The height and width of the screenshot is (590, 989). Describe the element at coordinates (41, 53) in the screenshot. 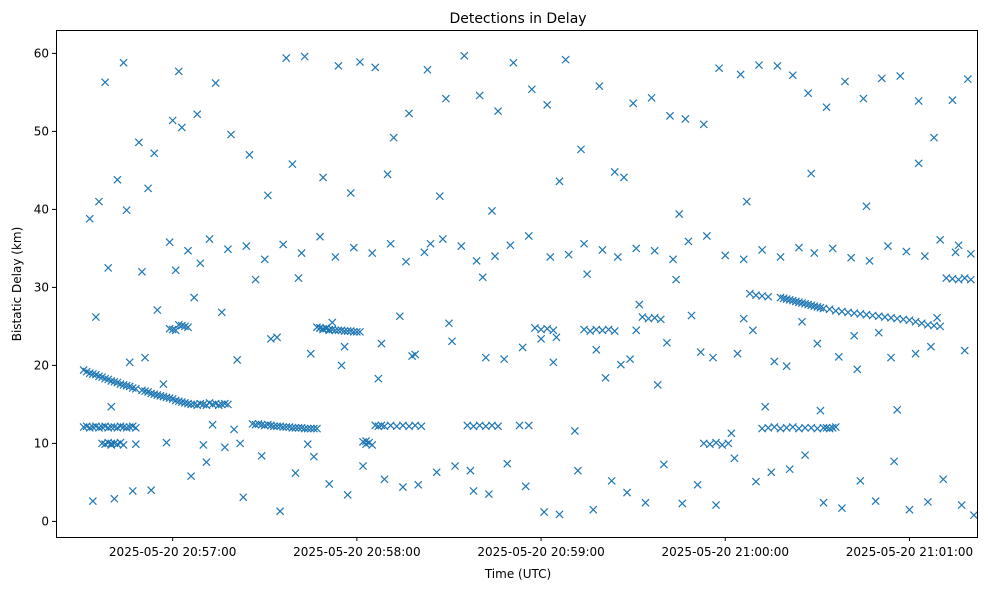

I see `y-tick-label: 60` at that location.